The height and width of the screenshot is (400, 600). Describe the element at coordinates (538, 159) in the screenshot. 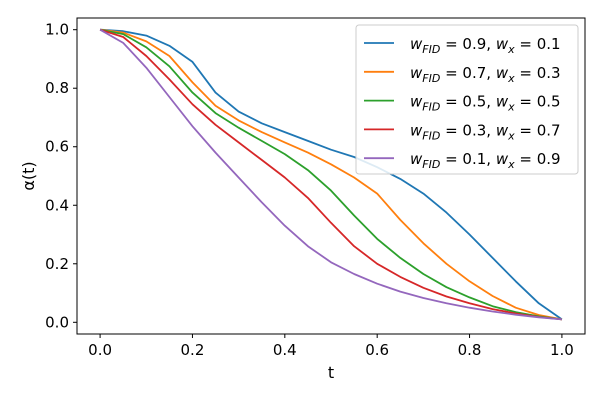

I see `legend-label-part: = 0.9` at that location.